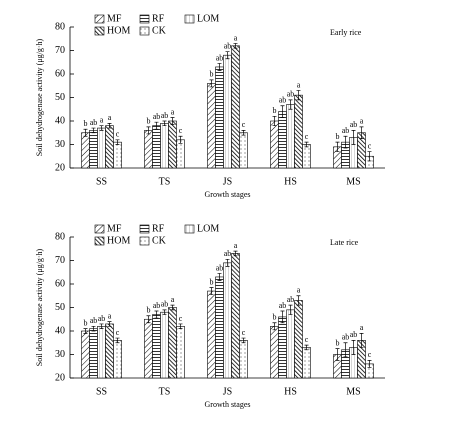 Image resolution: width=453 pixels, height=426 pixels. What do you see at coordinates (208, 228) in the screenshot?
I see `legend-label: LOM` at bounding box center [208, 228].